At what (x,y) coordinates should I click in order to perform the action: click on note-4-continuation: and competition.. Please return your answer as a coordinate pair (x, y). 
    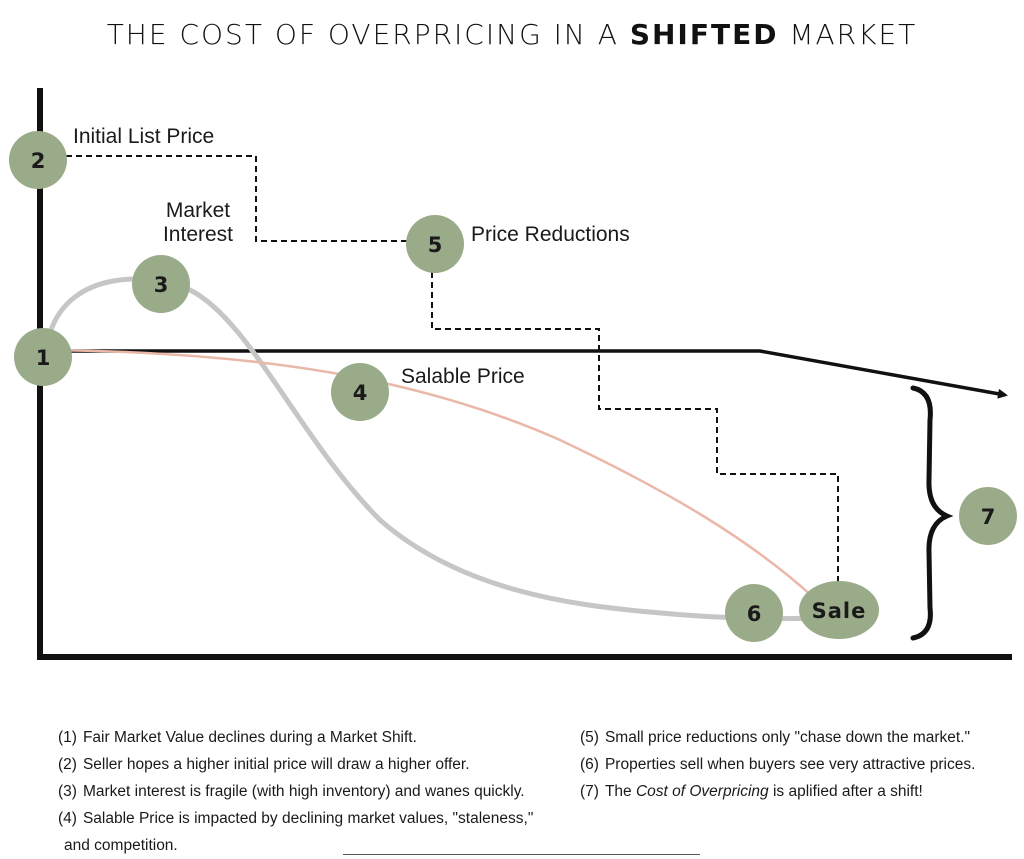
    Looking at the image, I should click on (121, 845).